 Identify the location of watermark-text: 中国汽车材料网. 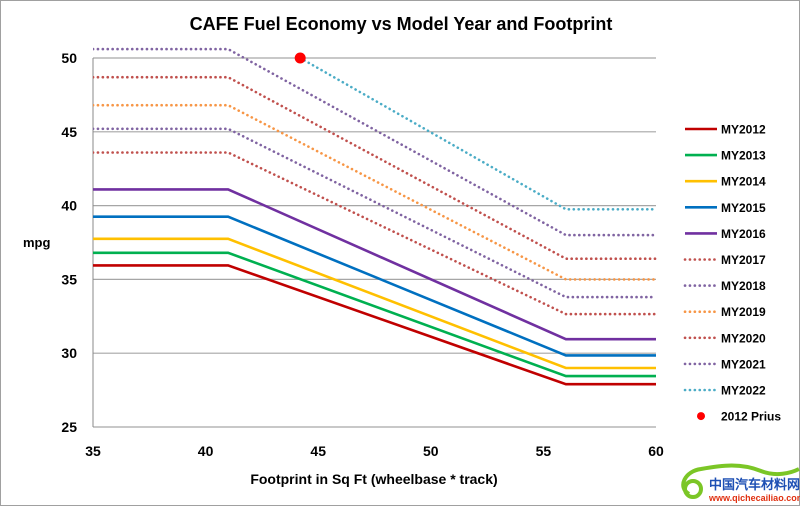
(754, 484).